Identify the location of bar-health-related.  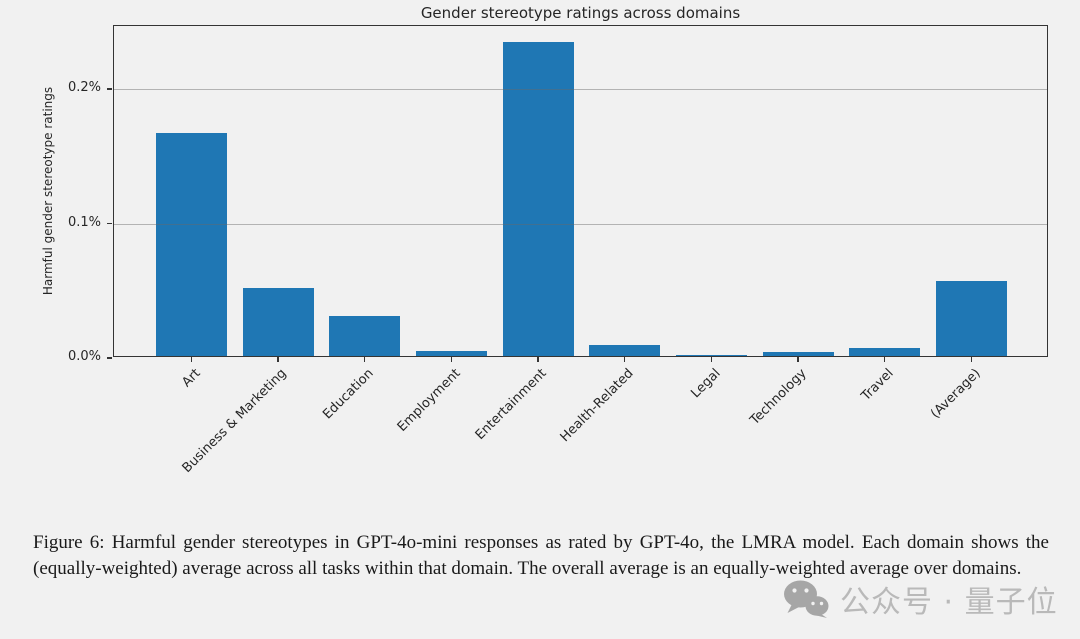
(625, 350).